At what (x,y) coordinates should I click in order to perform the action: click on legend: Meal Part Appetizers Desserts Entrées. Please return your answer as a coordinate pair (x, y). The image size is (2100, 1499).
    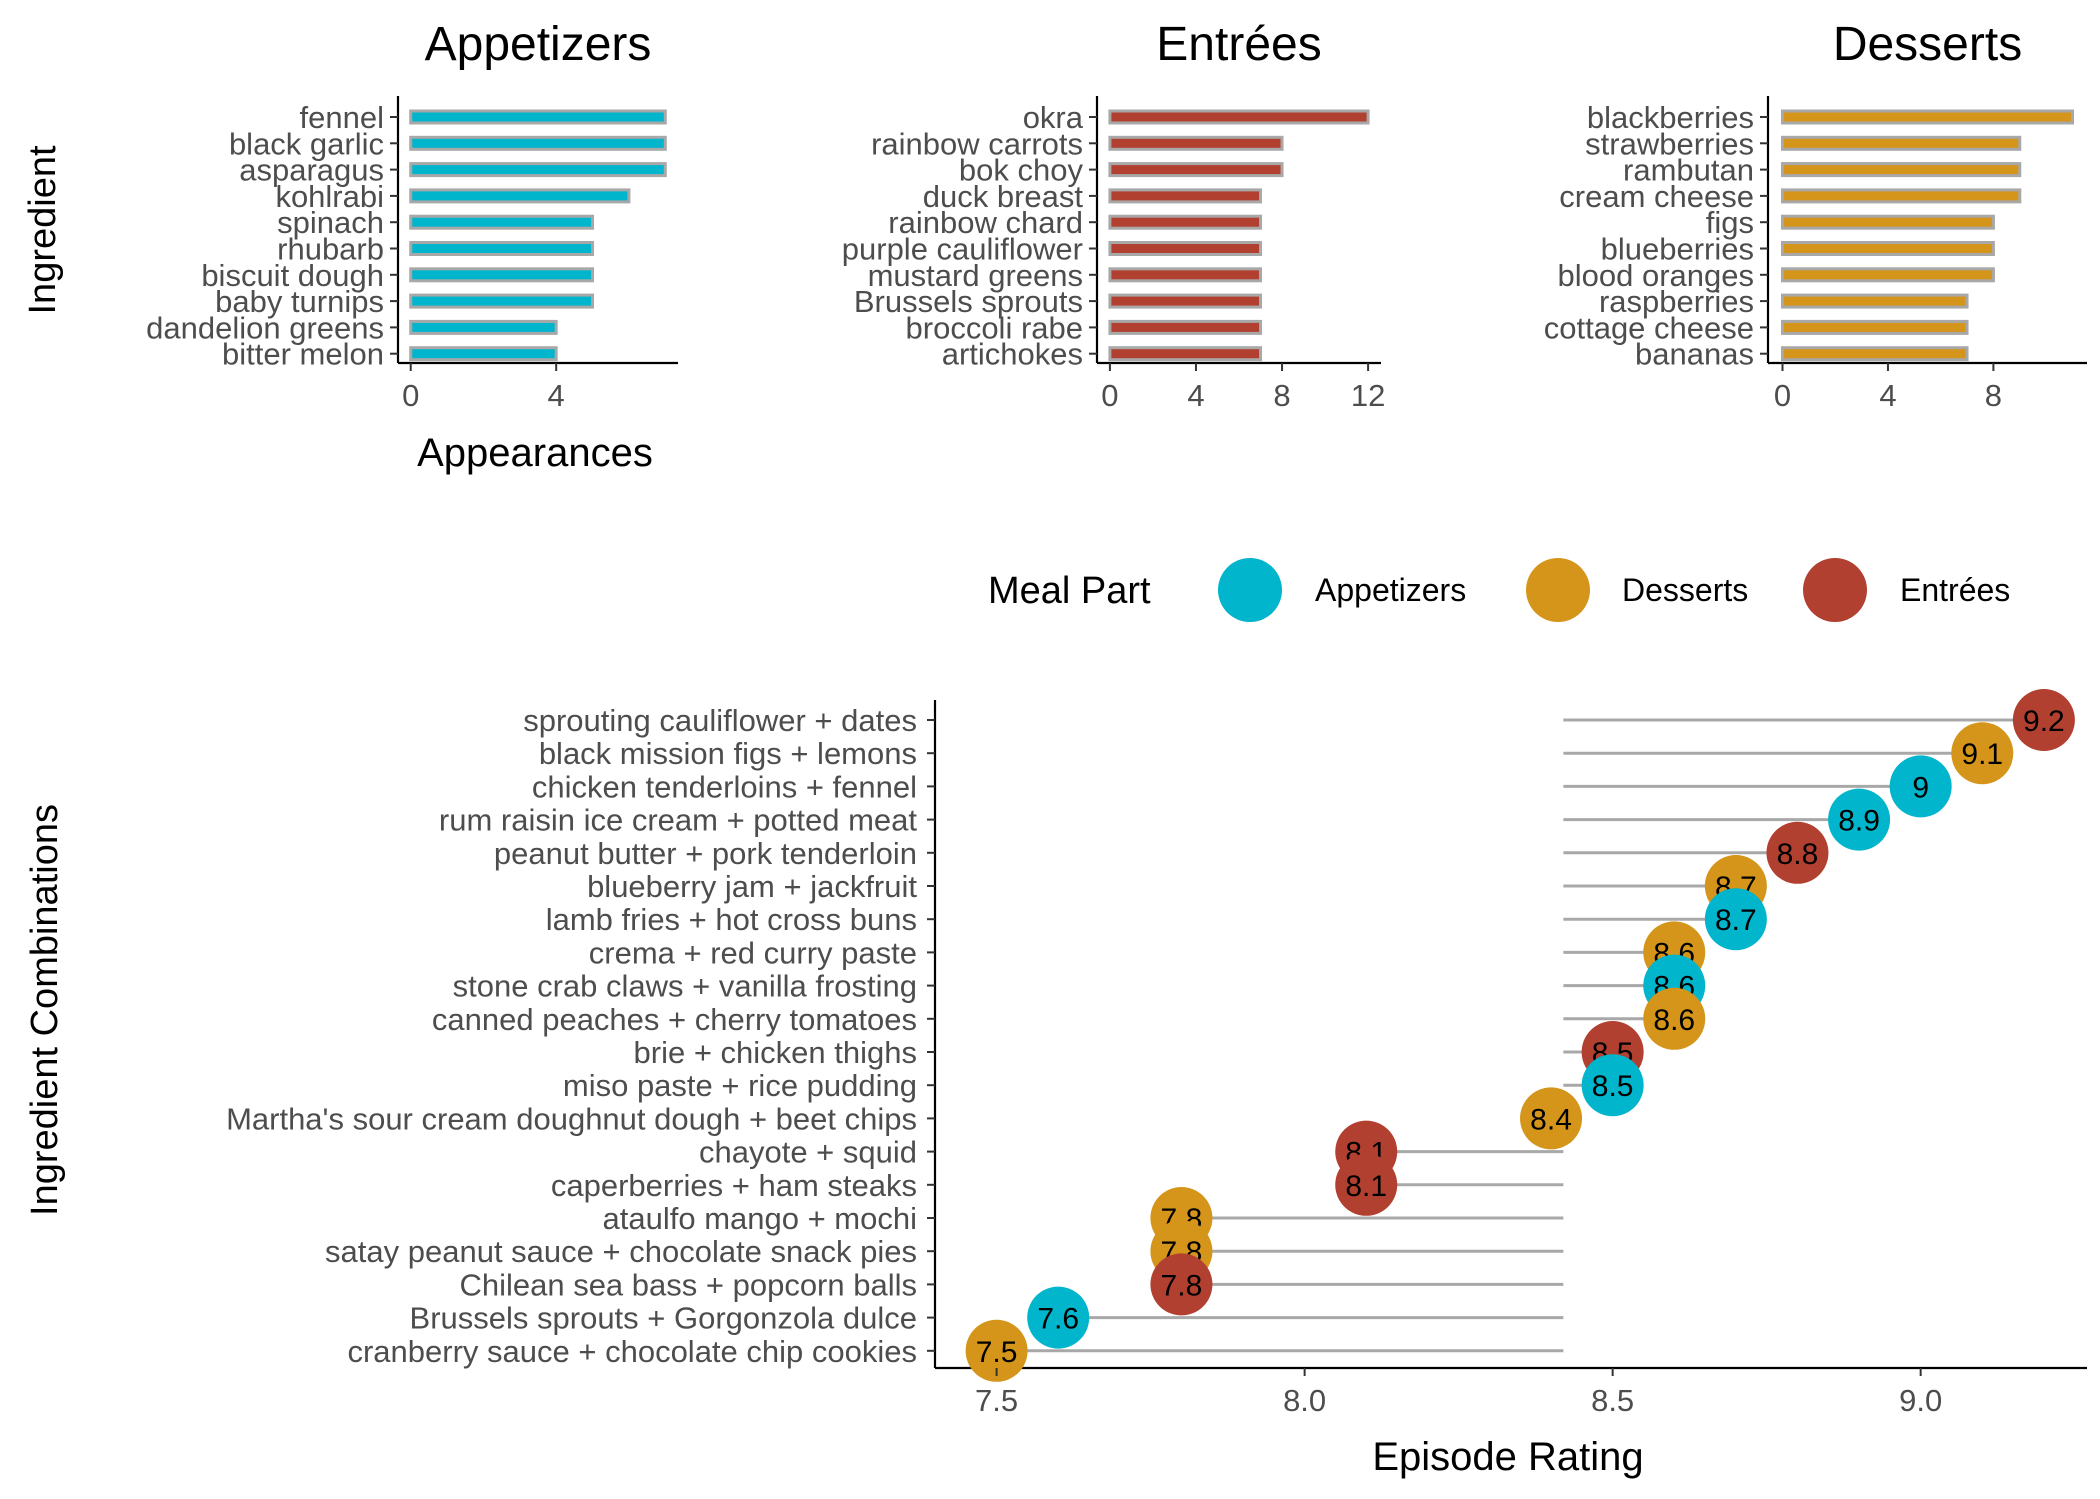
    Looking at the image, I should click on (1499, 590).